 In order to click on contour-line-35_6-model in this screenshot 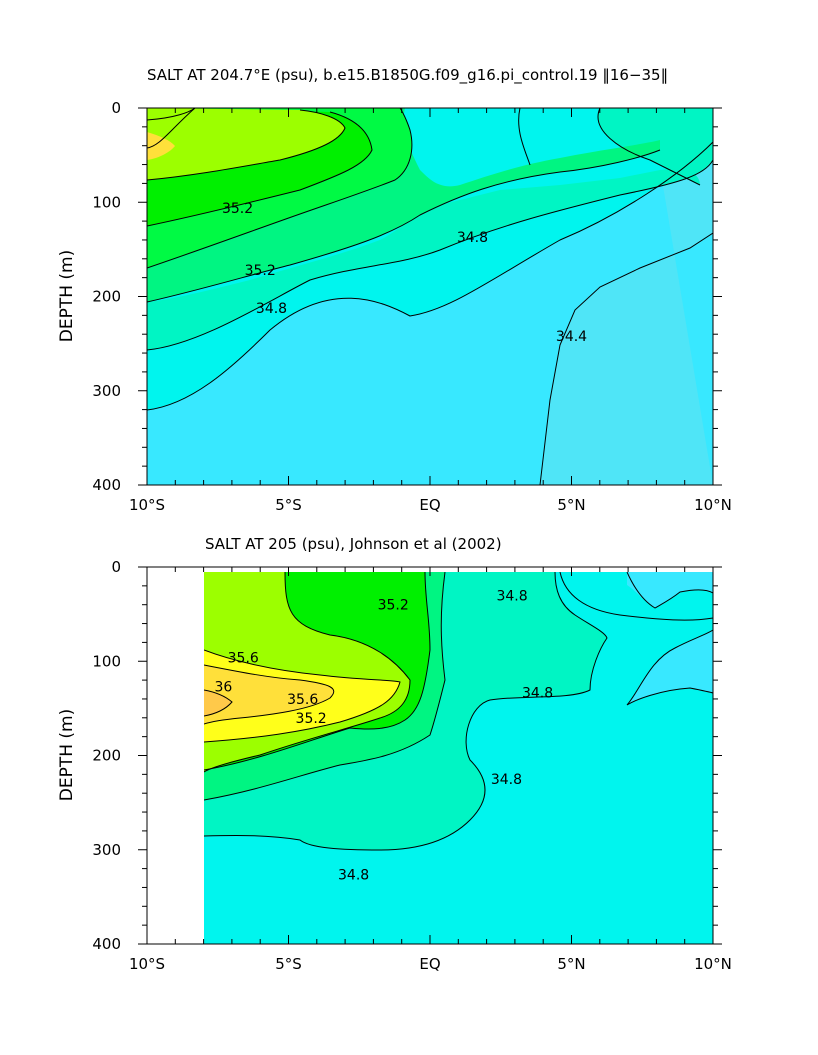, I will do `click(246, 145)`.